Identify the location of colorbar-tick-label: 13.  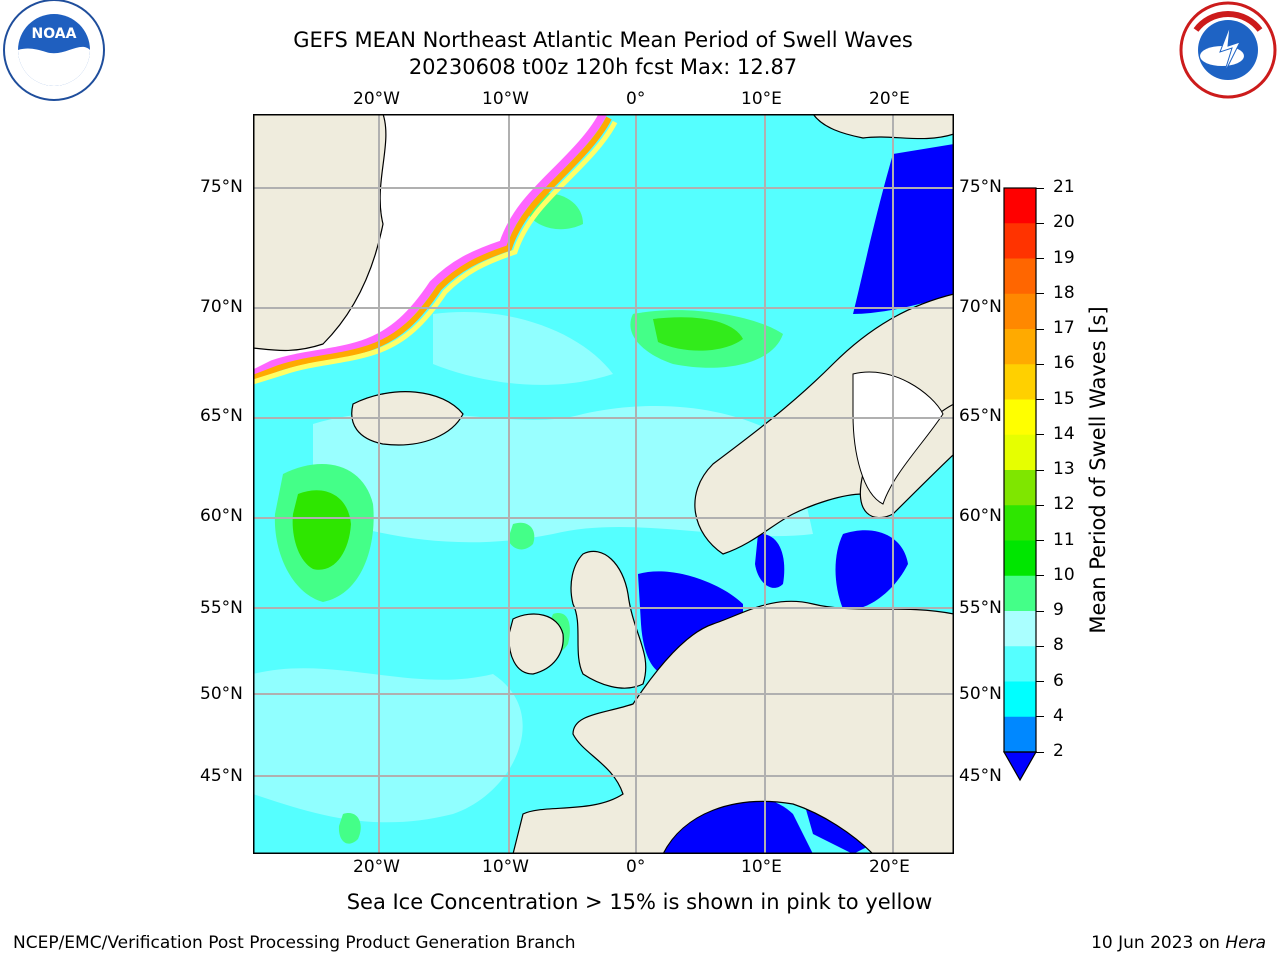
(1064, 469).